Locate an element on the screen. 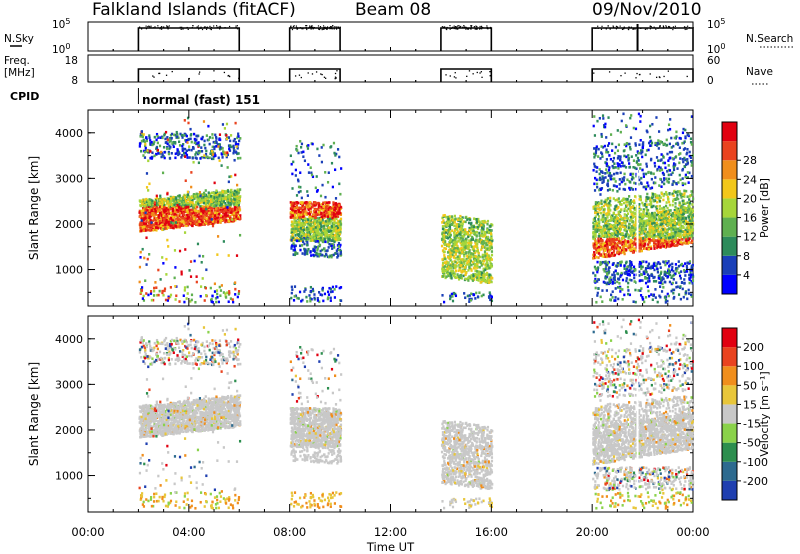 Image resolution: width=800 pixels, height=554 pixels. nave-tick-right-bottom: 0 is located at coordinates (710, 81).